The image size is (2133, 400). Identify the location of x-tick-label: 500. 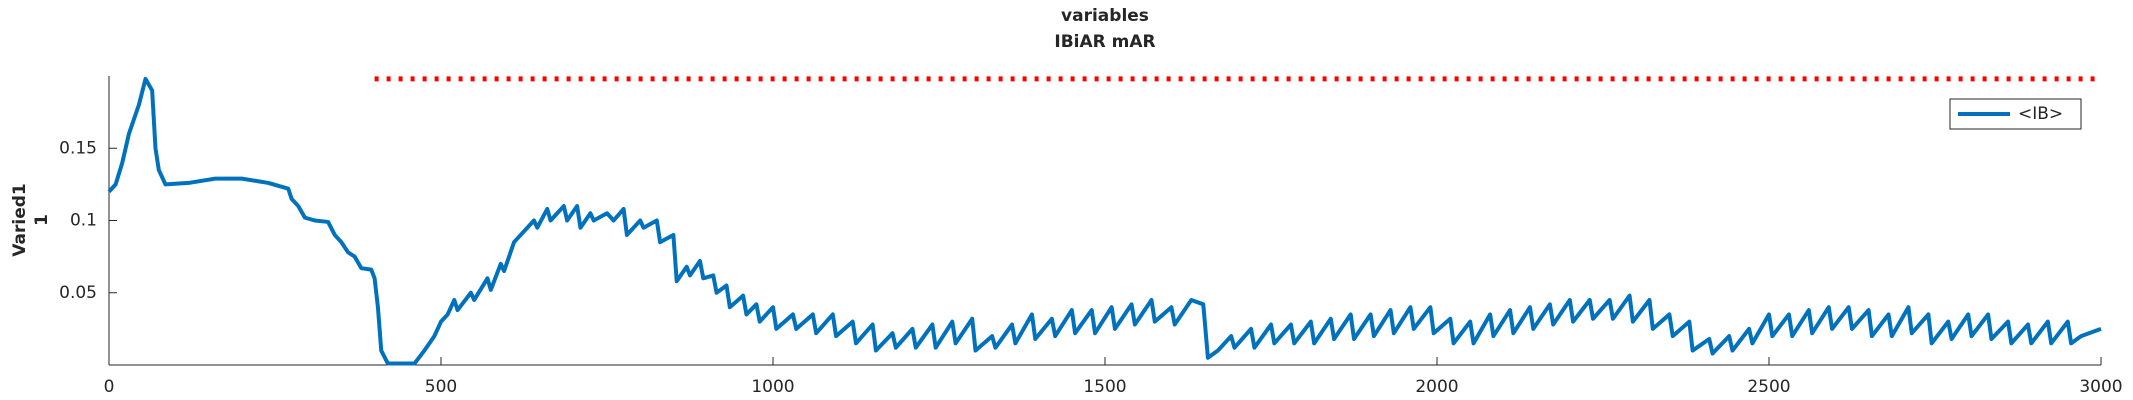
(441, 387).